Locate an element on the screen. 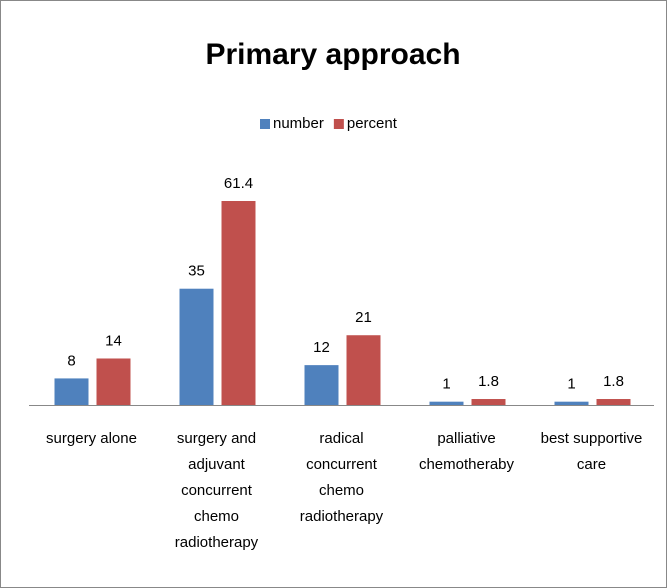  legend-label: percent is located at coordinates (372, 123).